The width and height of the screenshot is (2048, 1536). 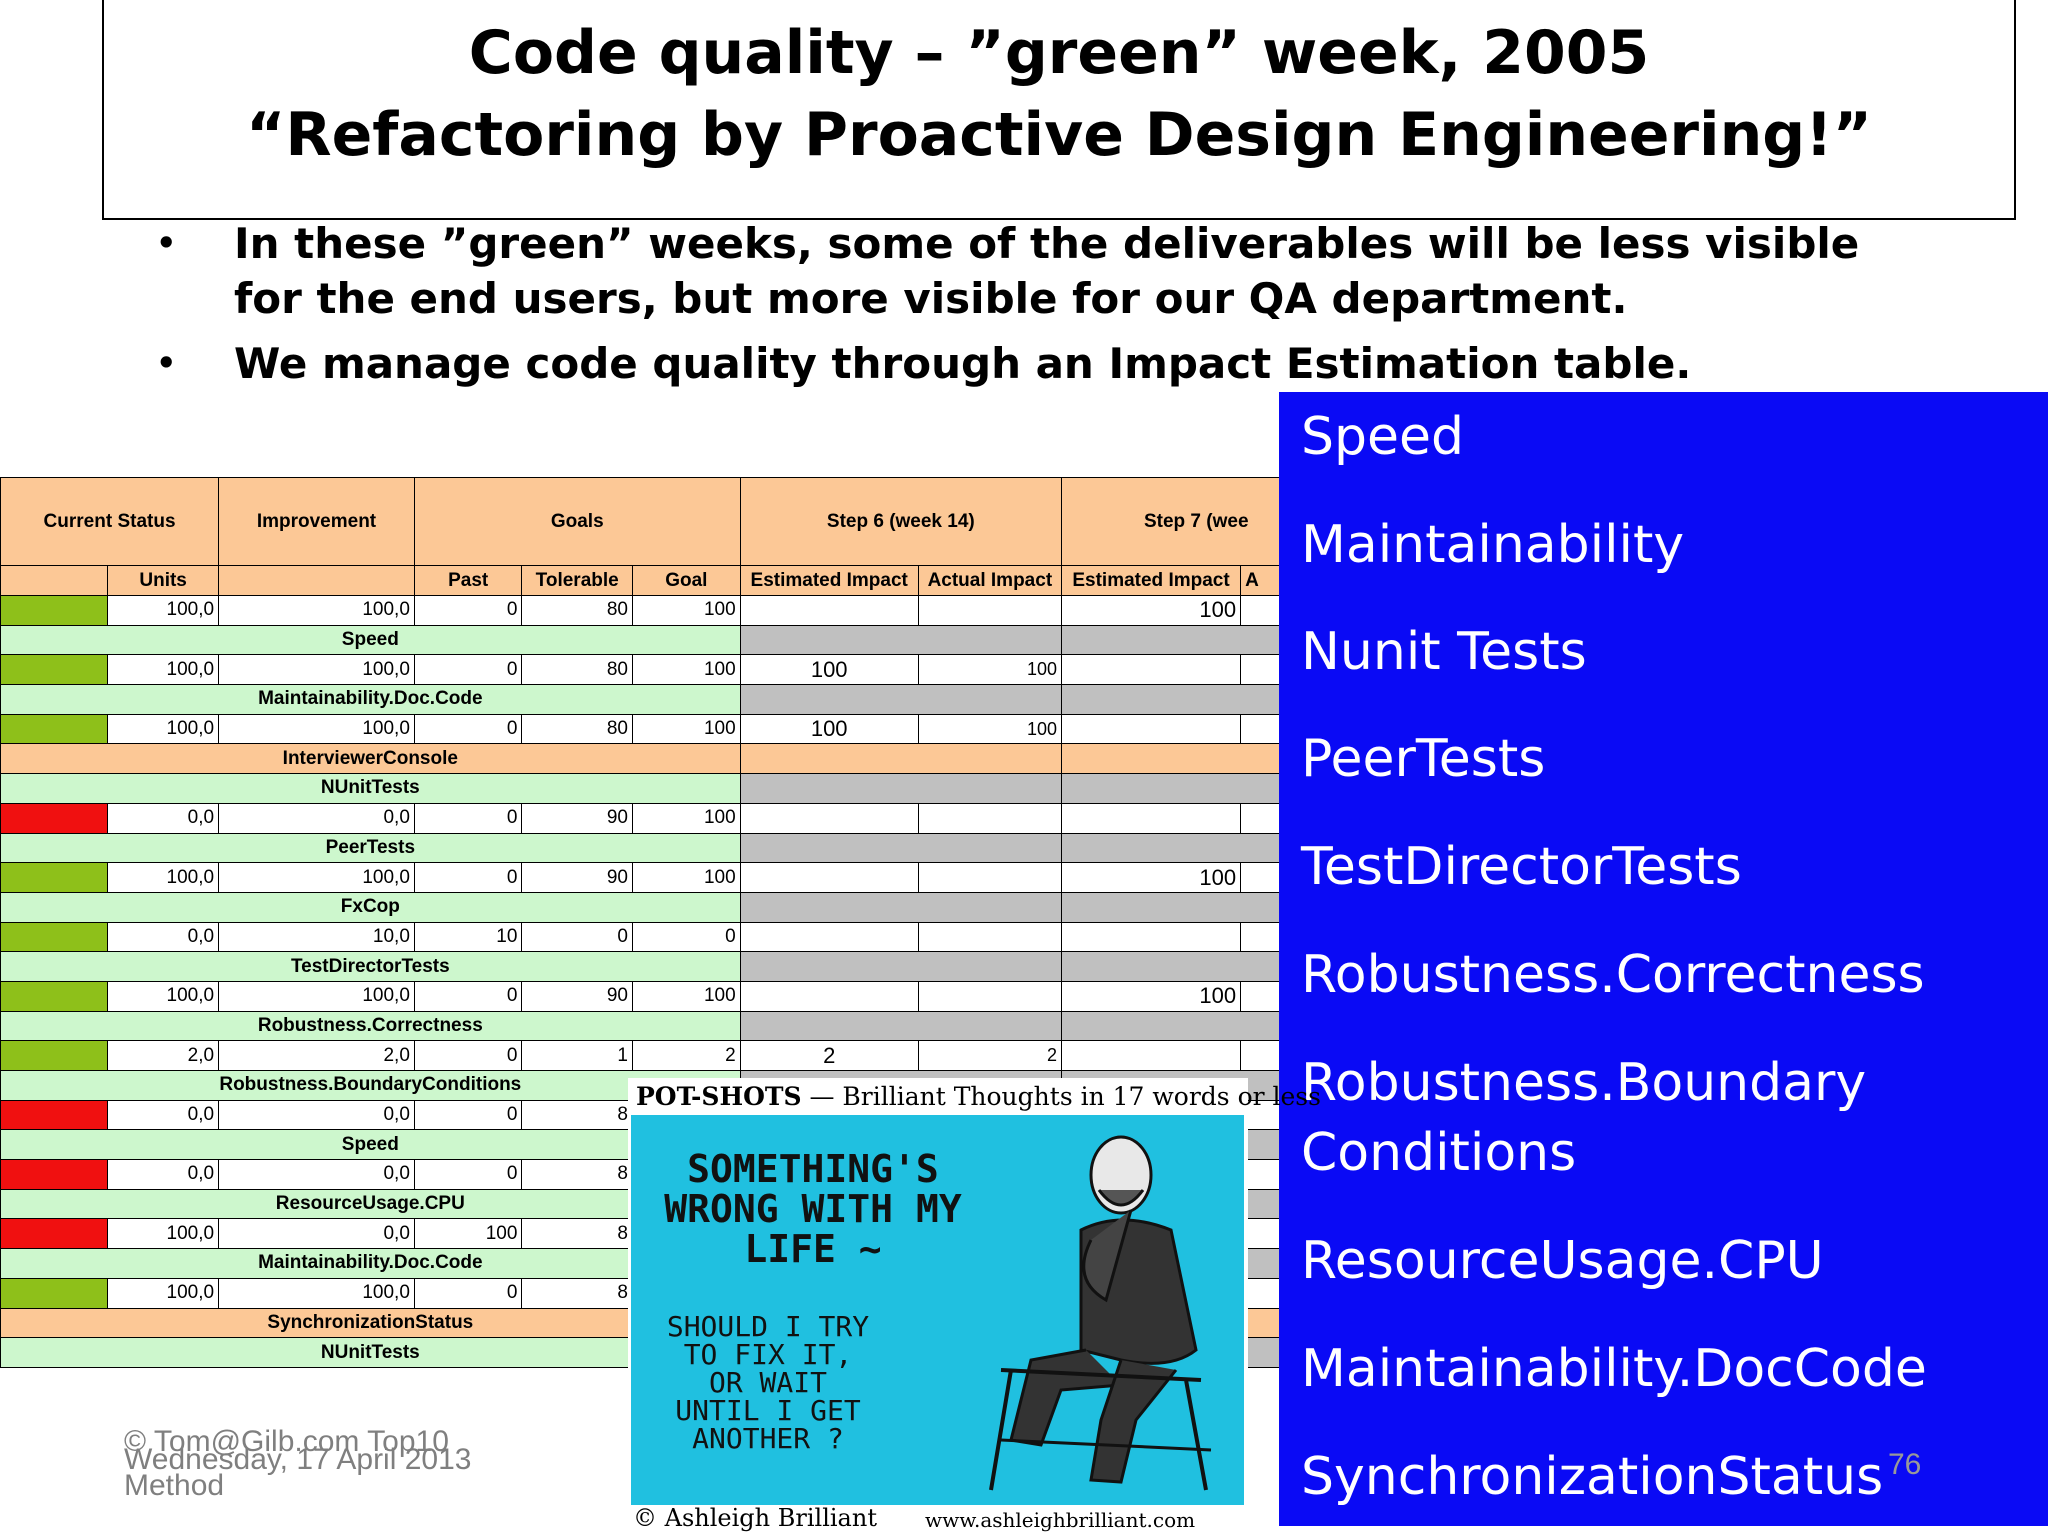 What do you see at coordinates (900, 759) in the screenshot?
I see `cell-step6-section` at bounding box center [900, 759].